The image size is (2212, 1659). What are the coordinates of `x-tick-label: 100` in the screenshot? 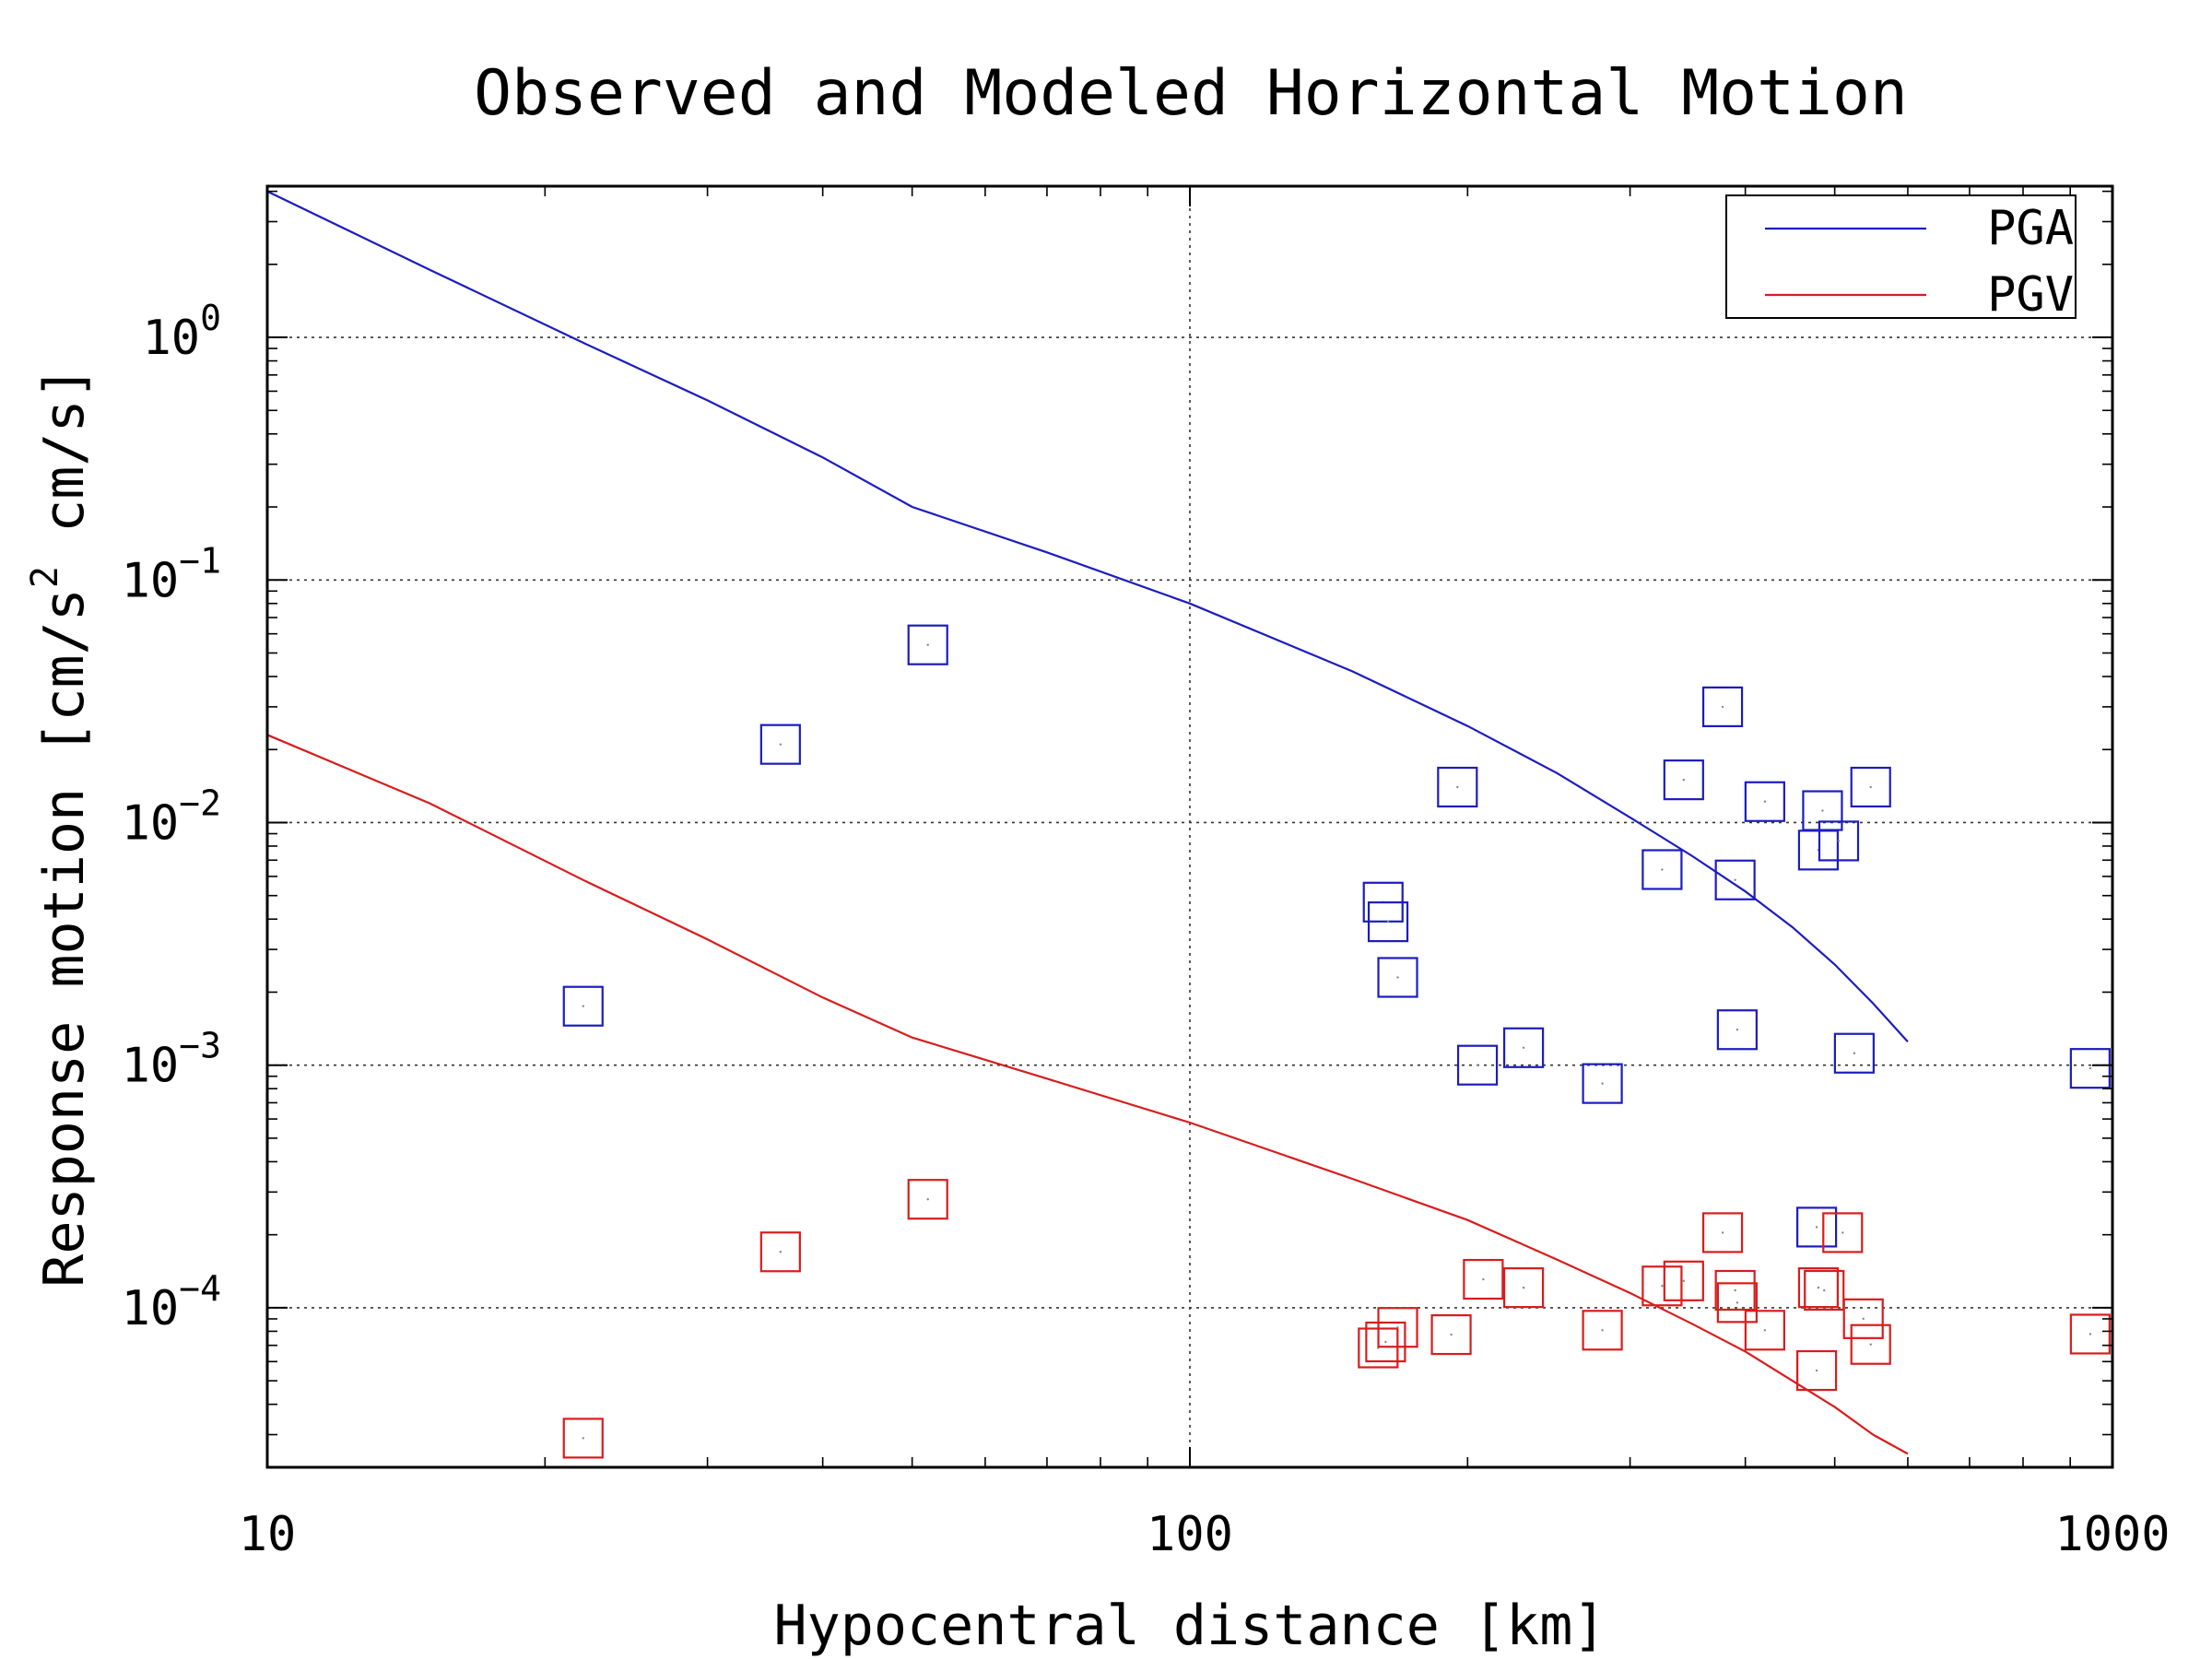 It's located at (1190, 1534).